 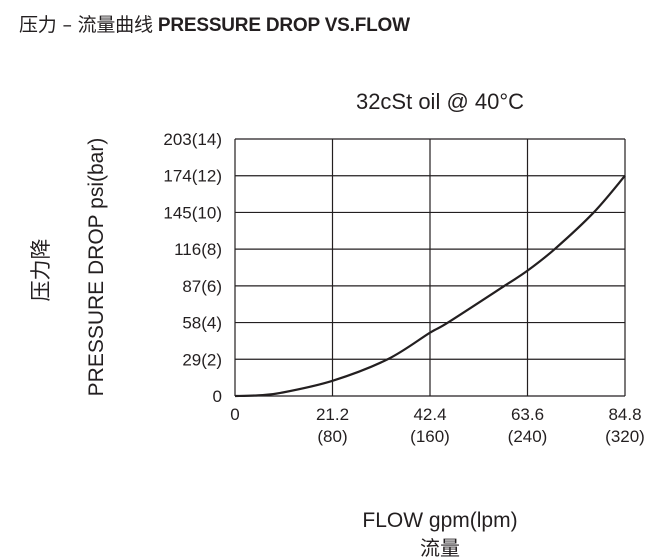 What do you see at coordinates (96, 267) in the screenshot?
I see `y-axis-label: PRESSURE DROP psi(bar)` at bounding box center [96, 267].